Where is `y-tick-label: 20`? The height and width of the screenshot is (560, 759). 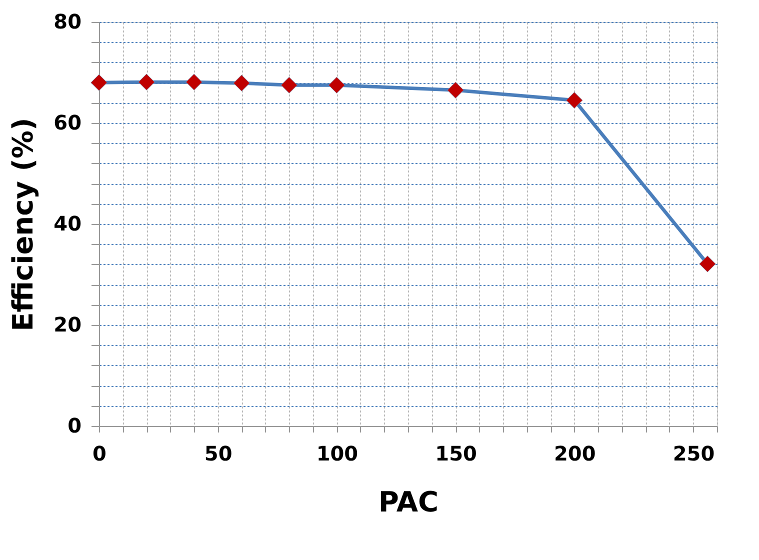 y-tick-label: 20 is located at coordinates (68, 324).